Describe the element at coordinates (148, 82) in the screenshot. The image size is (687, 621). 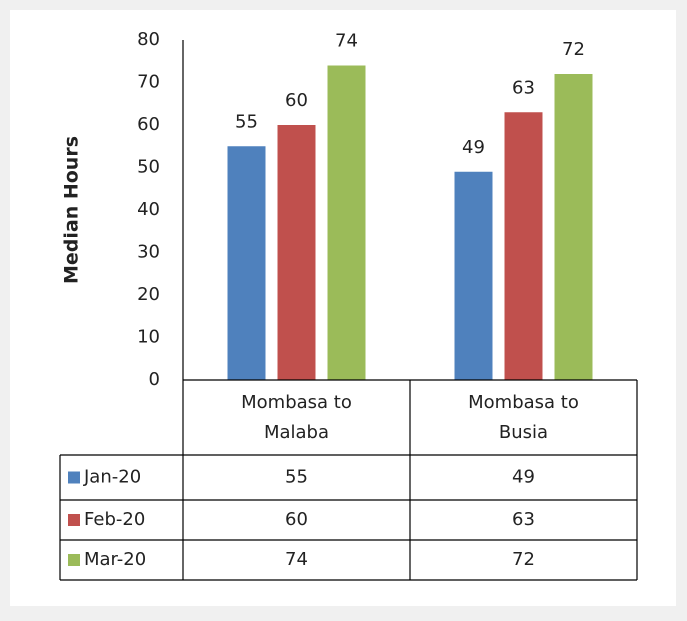
I see `y-tick-label: 70` at that location.